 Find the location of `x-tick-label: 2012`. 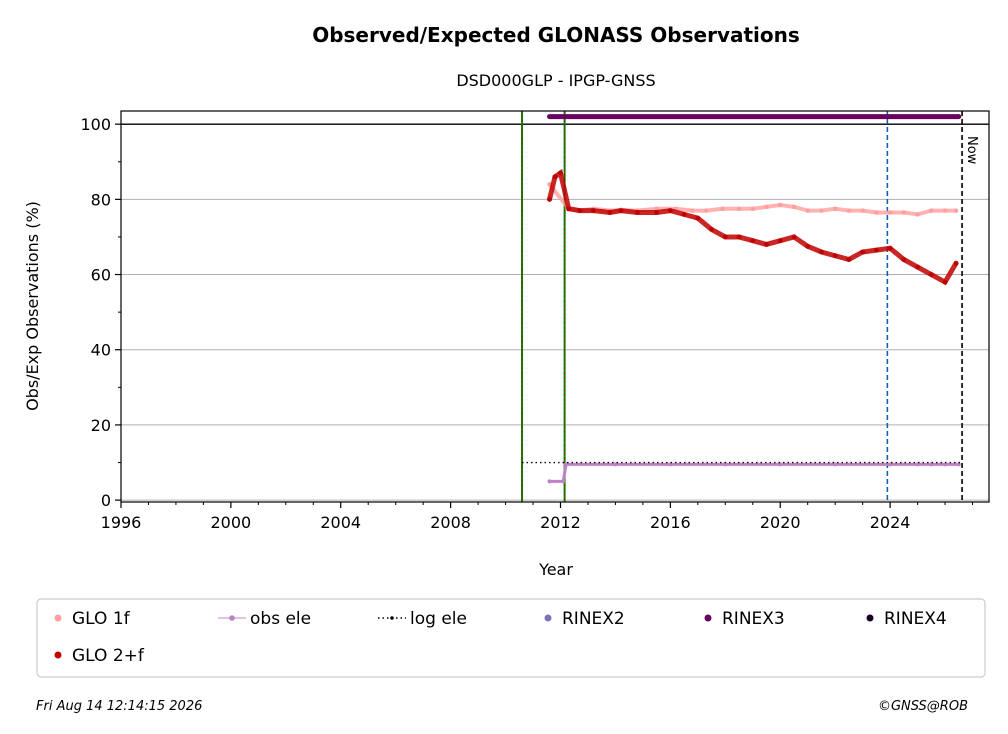

x-tick-label: 2012 is located at coordinates (560, 522).